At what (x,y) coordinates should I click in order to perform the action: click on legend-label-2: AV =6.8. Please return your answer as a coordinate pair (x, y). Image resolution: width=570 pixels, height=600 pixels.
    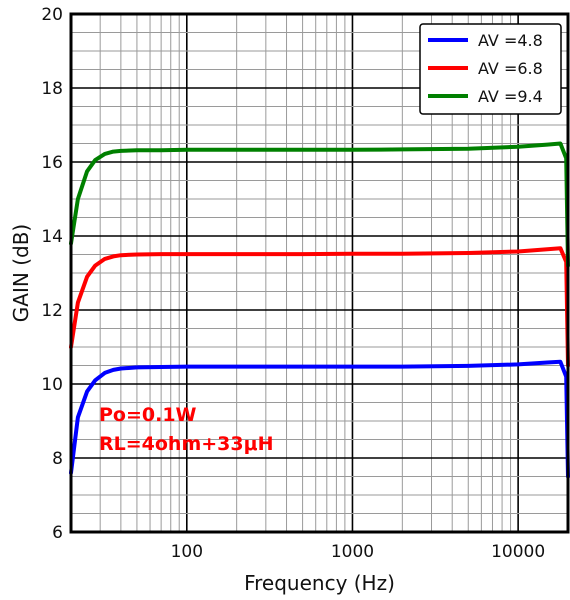
    Looking at the image, I should click on (510, 68).